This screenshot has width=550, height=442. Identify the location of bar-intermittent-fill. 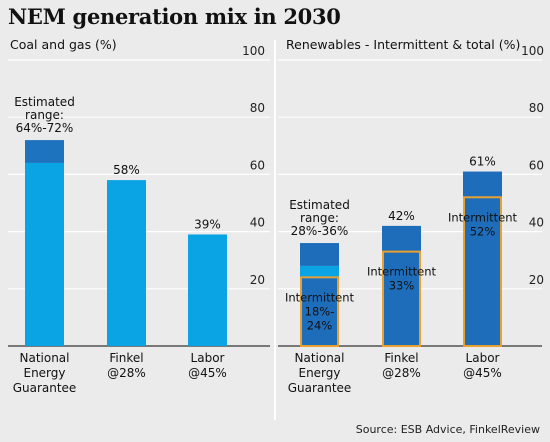
(319, 311).